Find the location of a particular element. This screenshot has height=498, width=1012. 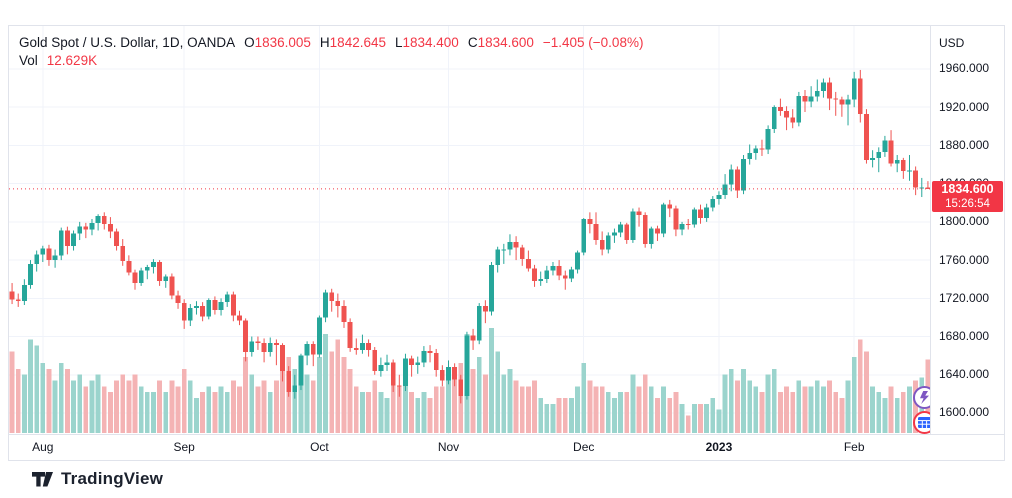

tradingview-logo: TradingView is located at coordinates (97, 479).